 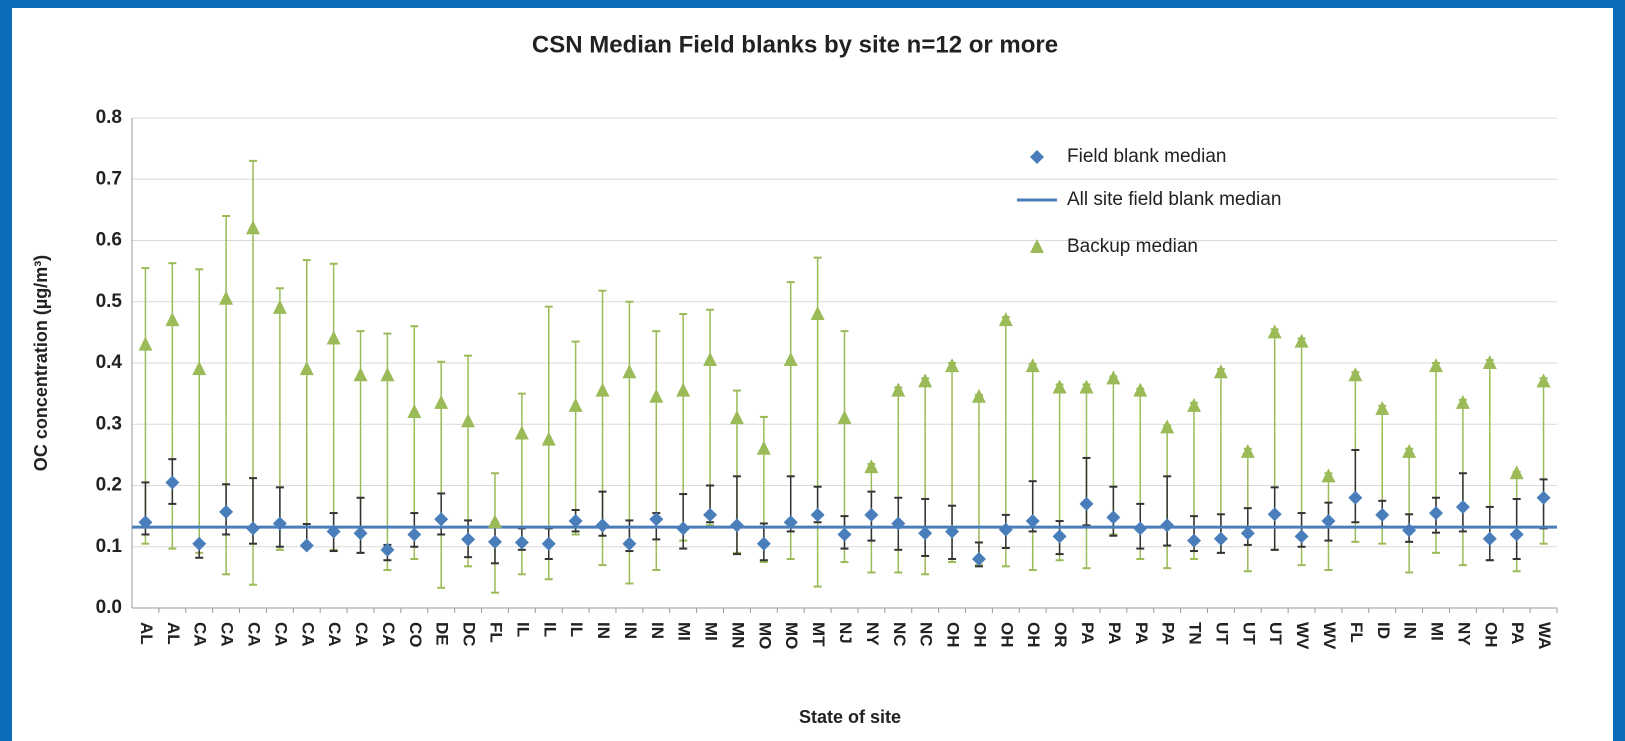 What do you see at coordinates (442, 634) in the screenshot?
I see `x-tick-label: DE` at bounding box center [442, 634].